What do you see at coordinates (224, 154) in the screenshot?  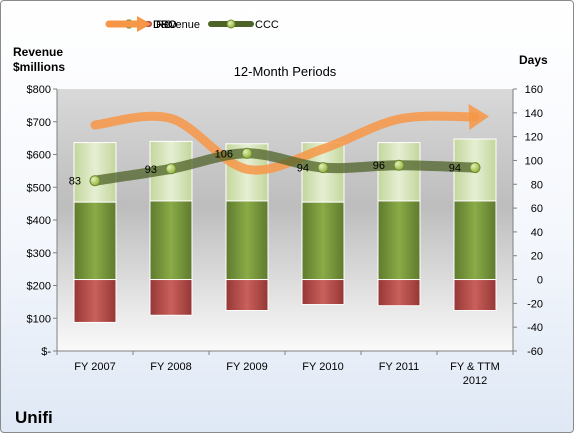 I see `ccc-data-label: 106` at bounding box center [224, 154].